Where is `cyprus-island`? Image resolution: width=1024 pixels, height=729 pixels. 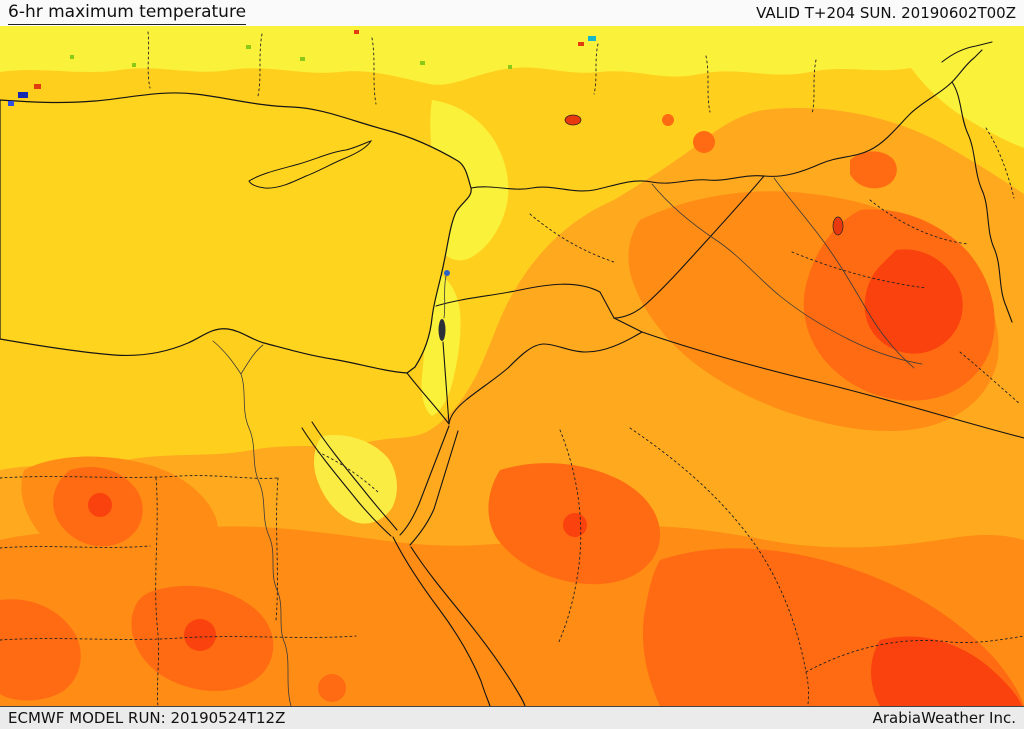 cyprus-island is located at coordinates (310, 164).